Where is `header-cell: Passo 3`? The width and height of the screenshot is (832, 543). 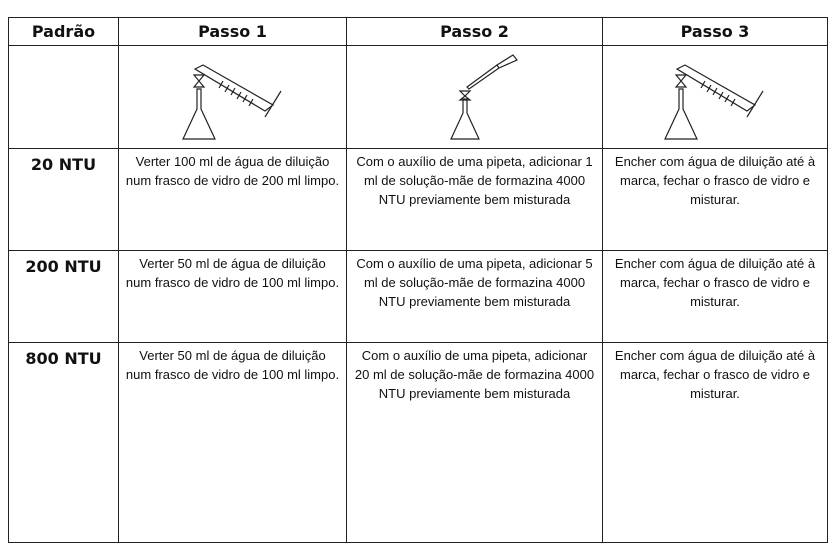 header-cell: Passo 3 is located at coordinates (715, 31).